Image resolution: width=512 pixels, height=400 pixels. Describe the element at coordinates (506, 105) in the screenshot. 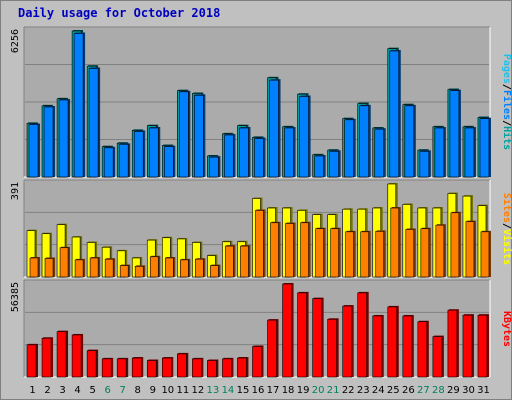

I see `legend-item: Files` at that location.